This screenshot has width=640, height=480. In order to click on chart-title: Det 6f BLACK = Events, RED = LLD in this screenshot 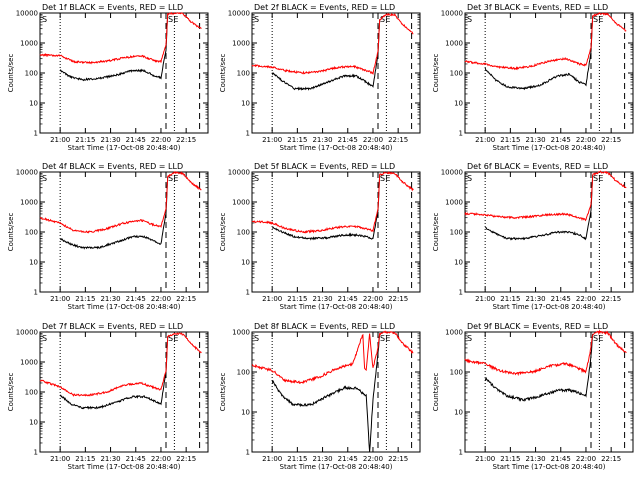, I will do `click(537, 166)`.